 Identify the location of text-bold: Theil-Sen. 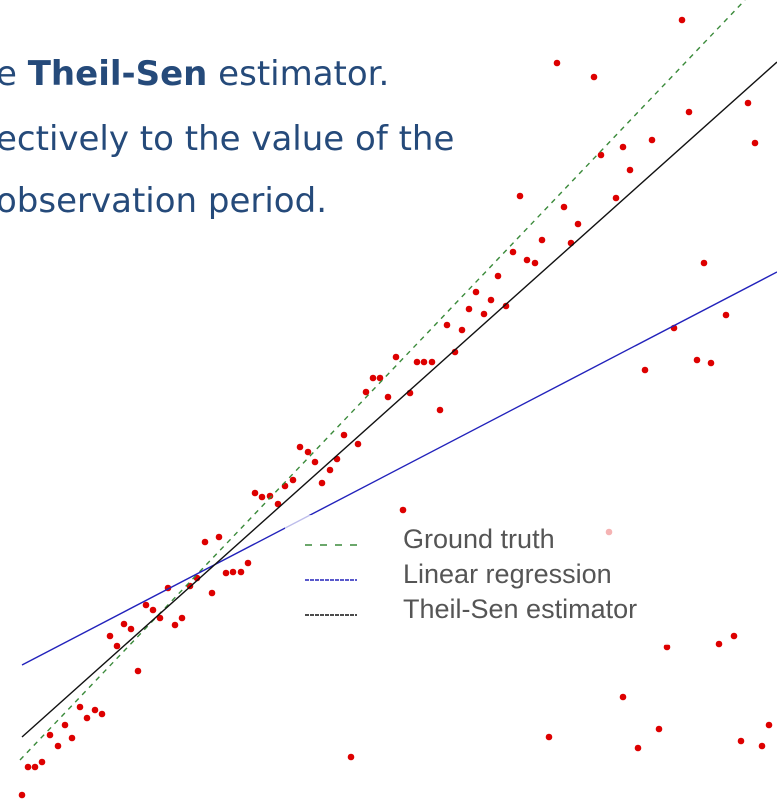
(118, 74).